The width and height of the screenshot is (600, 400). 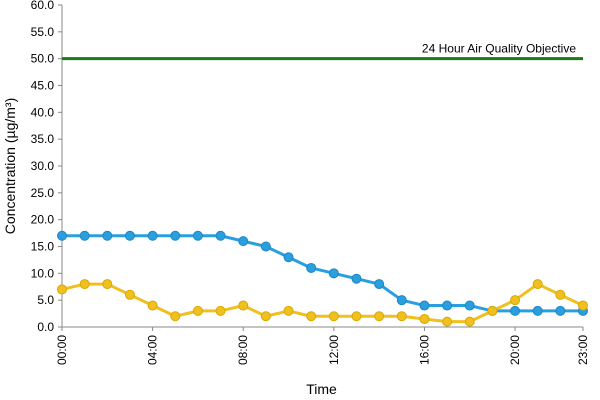 What do you see at coordinates (515, 350) in the screenshot?
I see `x-tick-label: 20:00` at bounding box center [515, 350].